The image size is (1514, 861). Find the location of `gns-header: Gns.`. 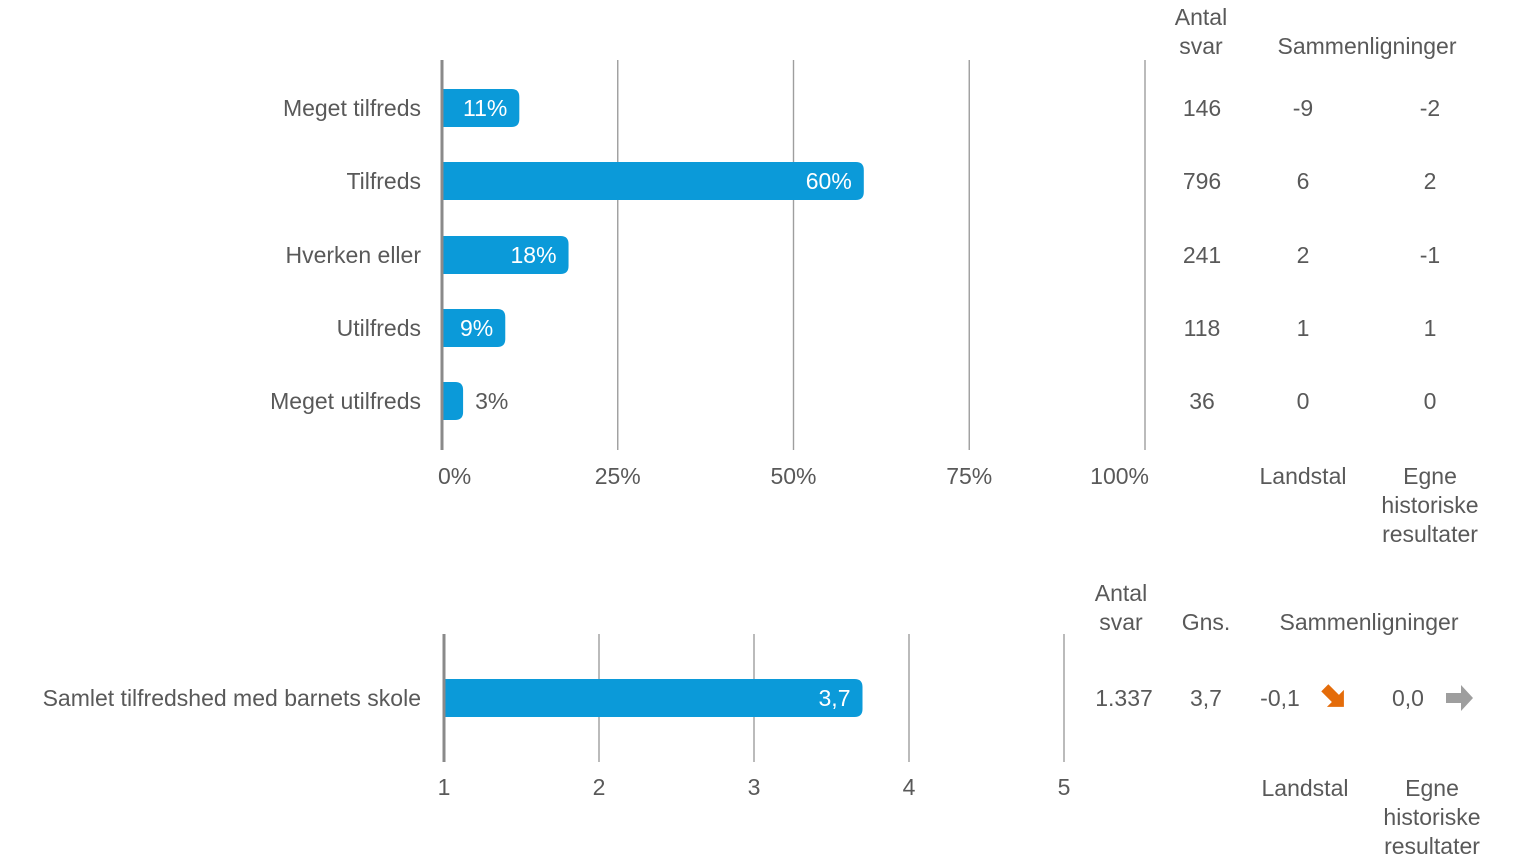

gns-header: Gns. is located at coordinates (1206, 622).